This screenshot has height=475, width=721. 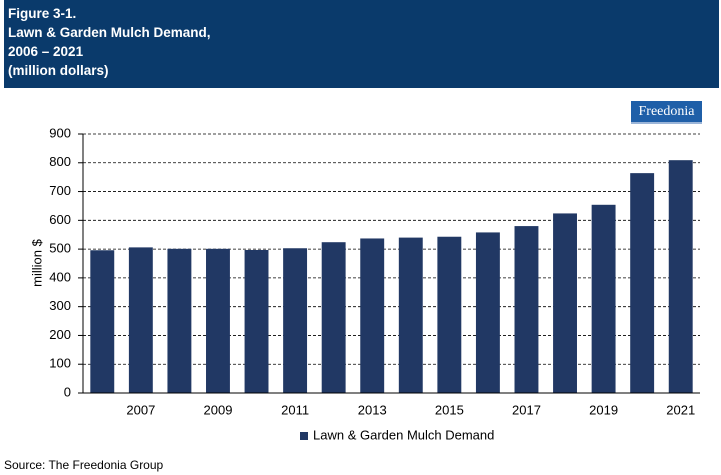 What do you see at coordinates (60, 190) in the screenshot?
I see `y-tick-label: 700` at bounding box center [60, 190].